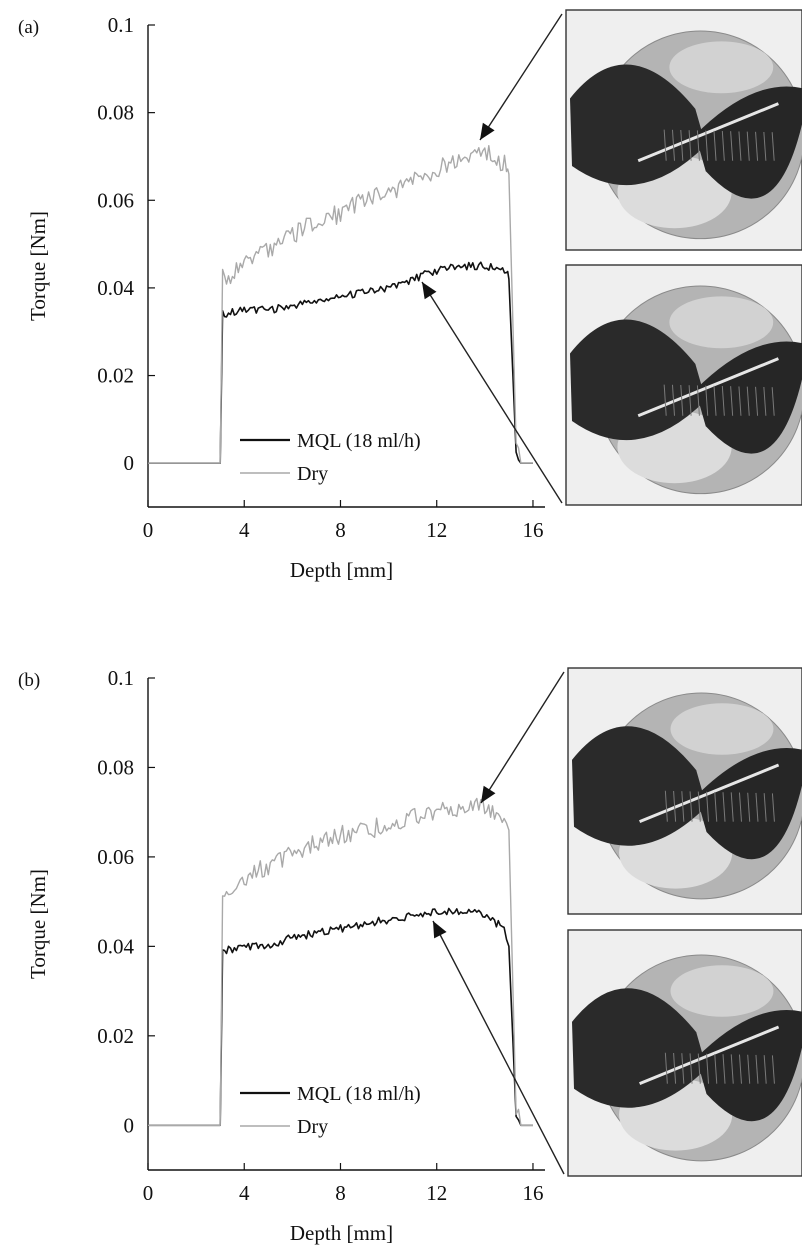 The width and height of the screenshot is (802, 1256). What do you see at coordinates (28, 27) in the screenshot?
I see `panel-label: (a)` at bounding box center [28, 27].